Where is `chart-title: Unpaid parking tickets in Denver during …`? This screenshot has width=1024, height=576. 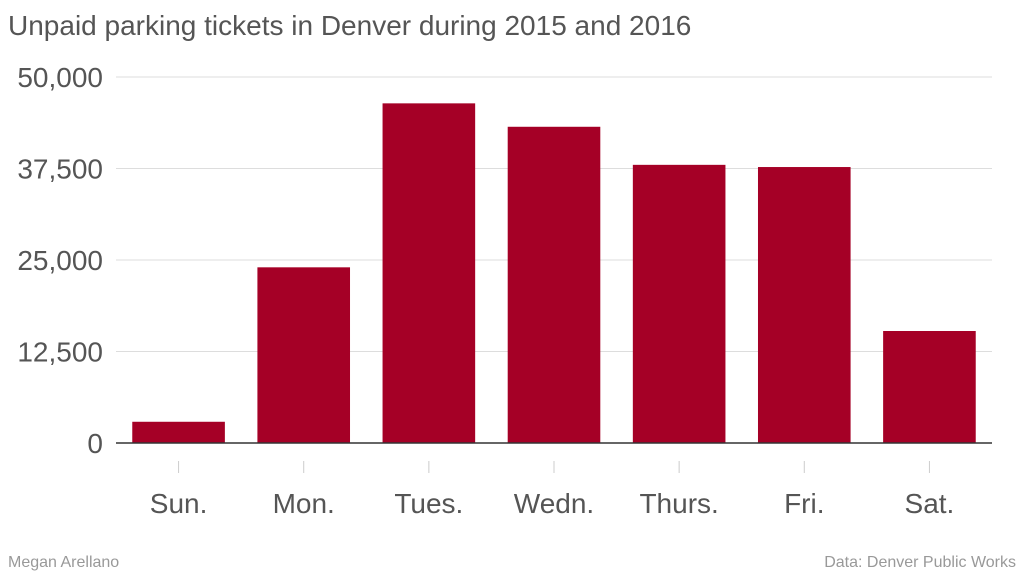 chart-title: Unpaid parking tickets in Denver during … is located at coordinates (350, 25).